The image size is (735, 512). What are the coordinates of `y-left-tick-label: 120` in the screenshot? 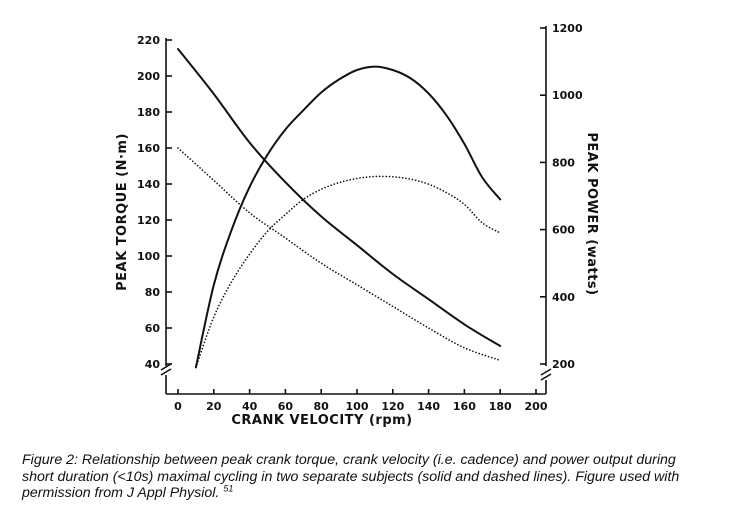 It's located at (148, 220).